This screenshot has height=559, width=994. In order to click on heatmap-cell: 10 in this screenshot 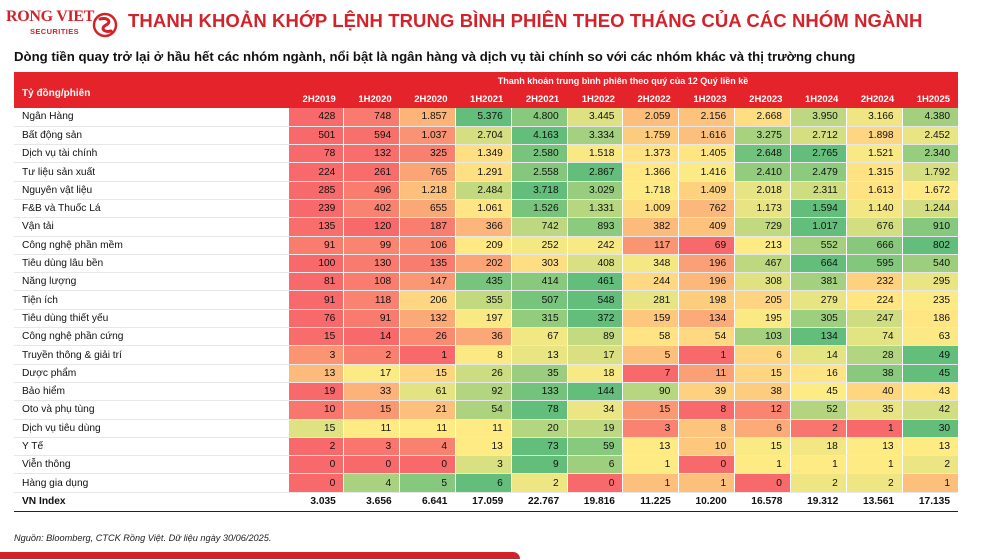, I will do `click(315, 410)`.